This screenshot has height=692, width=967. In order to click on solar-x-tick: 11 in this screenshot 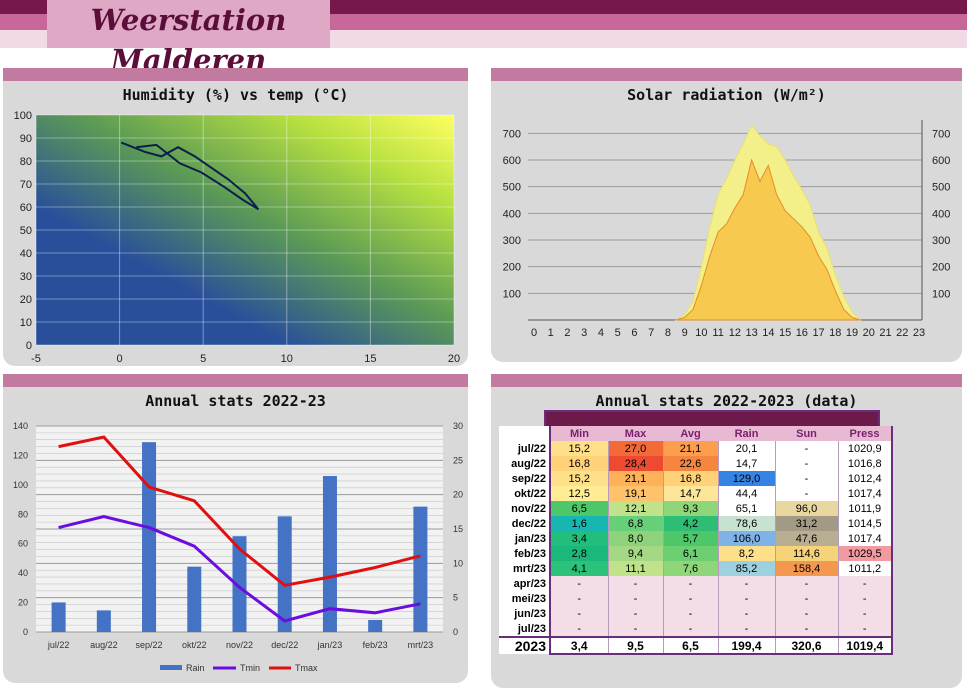, I will do `click(717, 333)`.